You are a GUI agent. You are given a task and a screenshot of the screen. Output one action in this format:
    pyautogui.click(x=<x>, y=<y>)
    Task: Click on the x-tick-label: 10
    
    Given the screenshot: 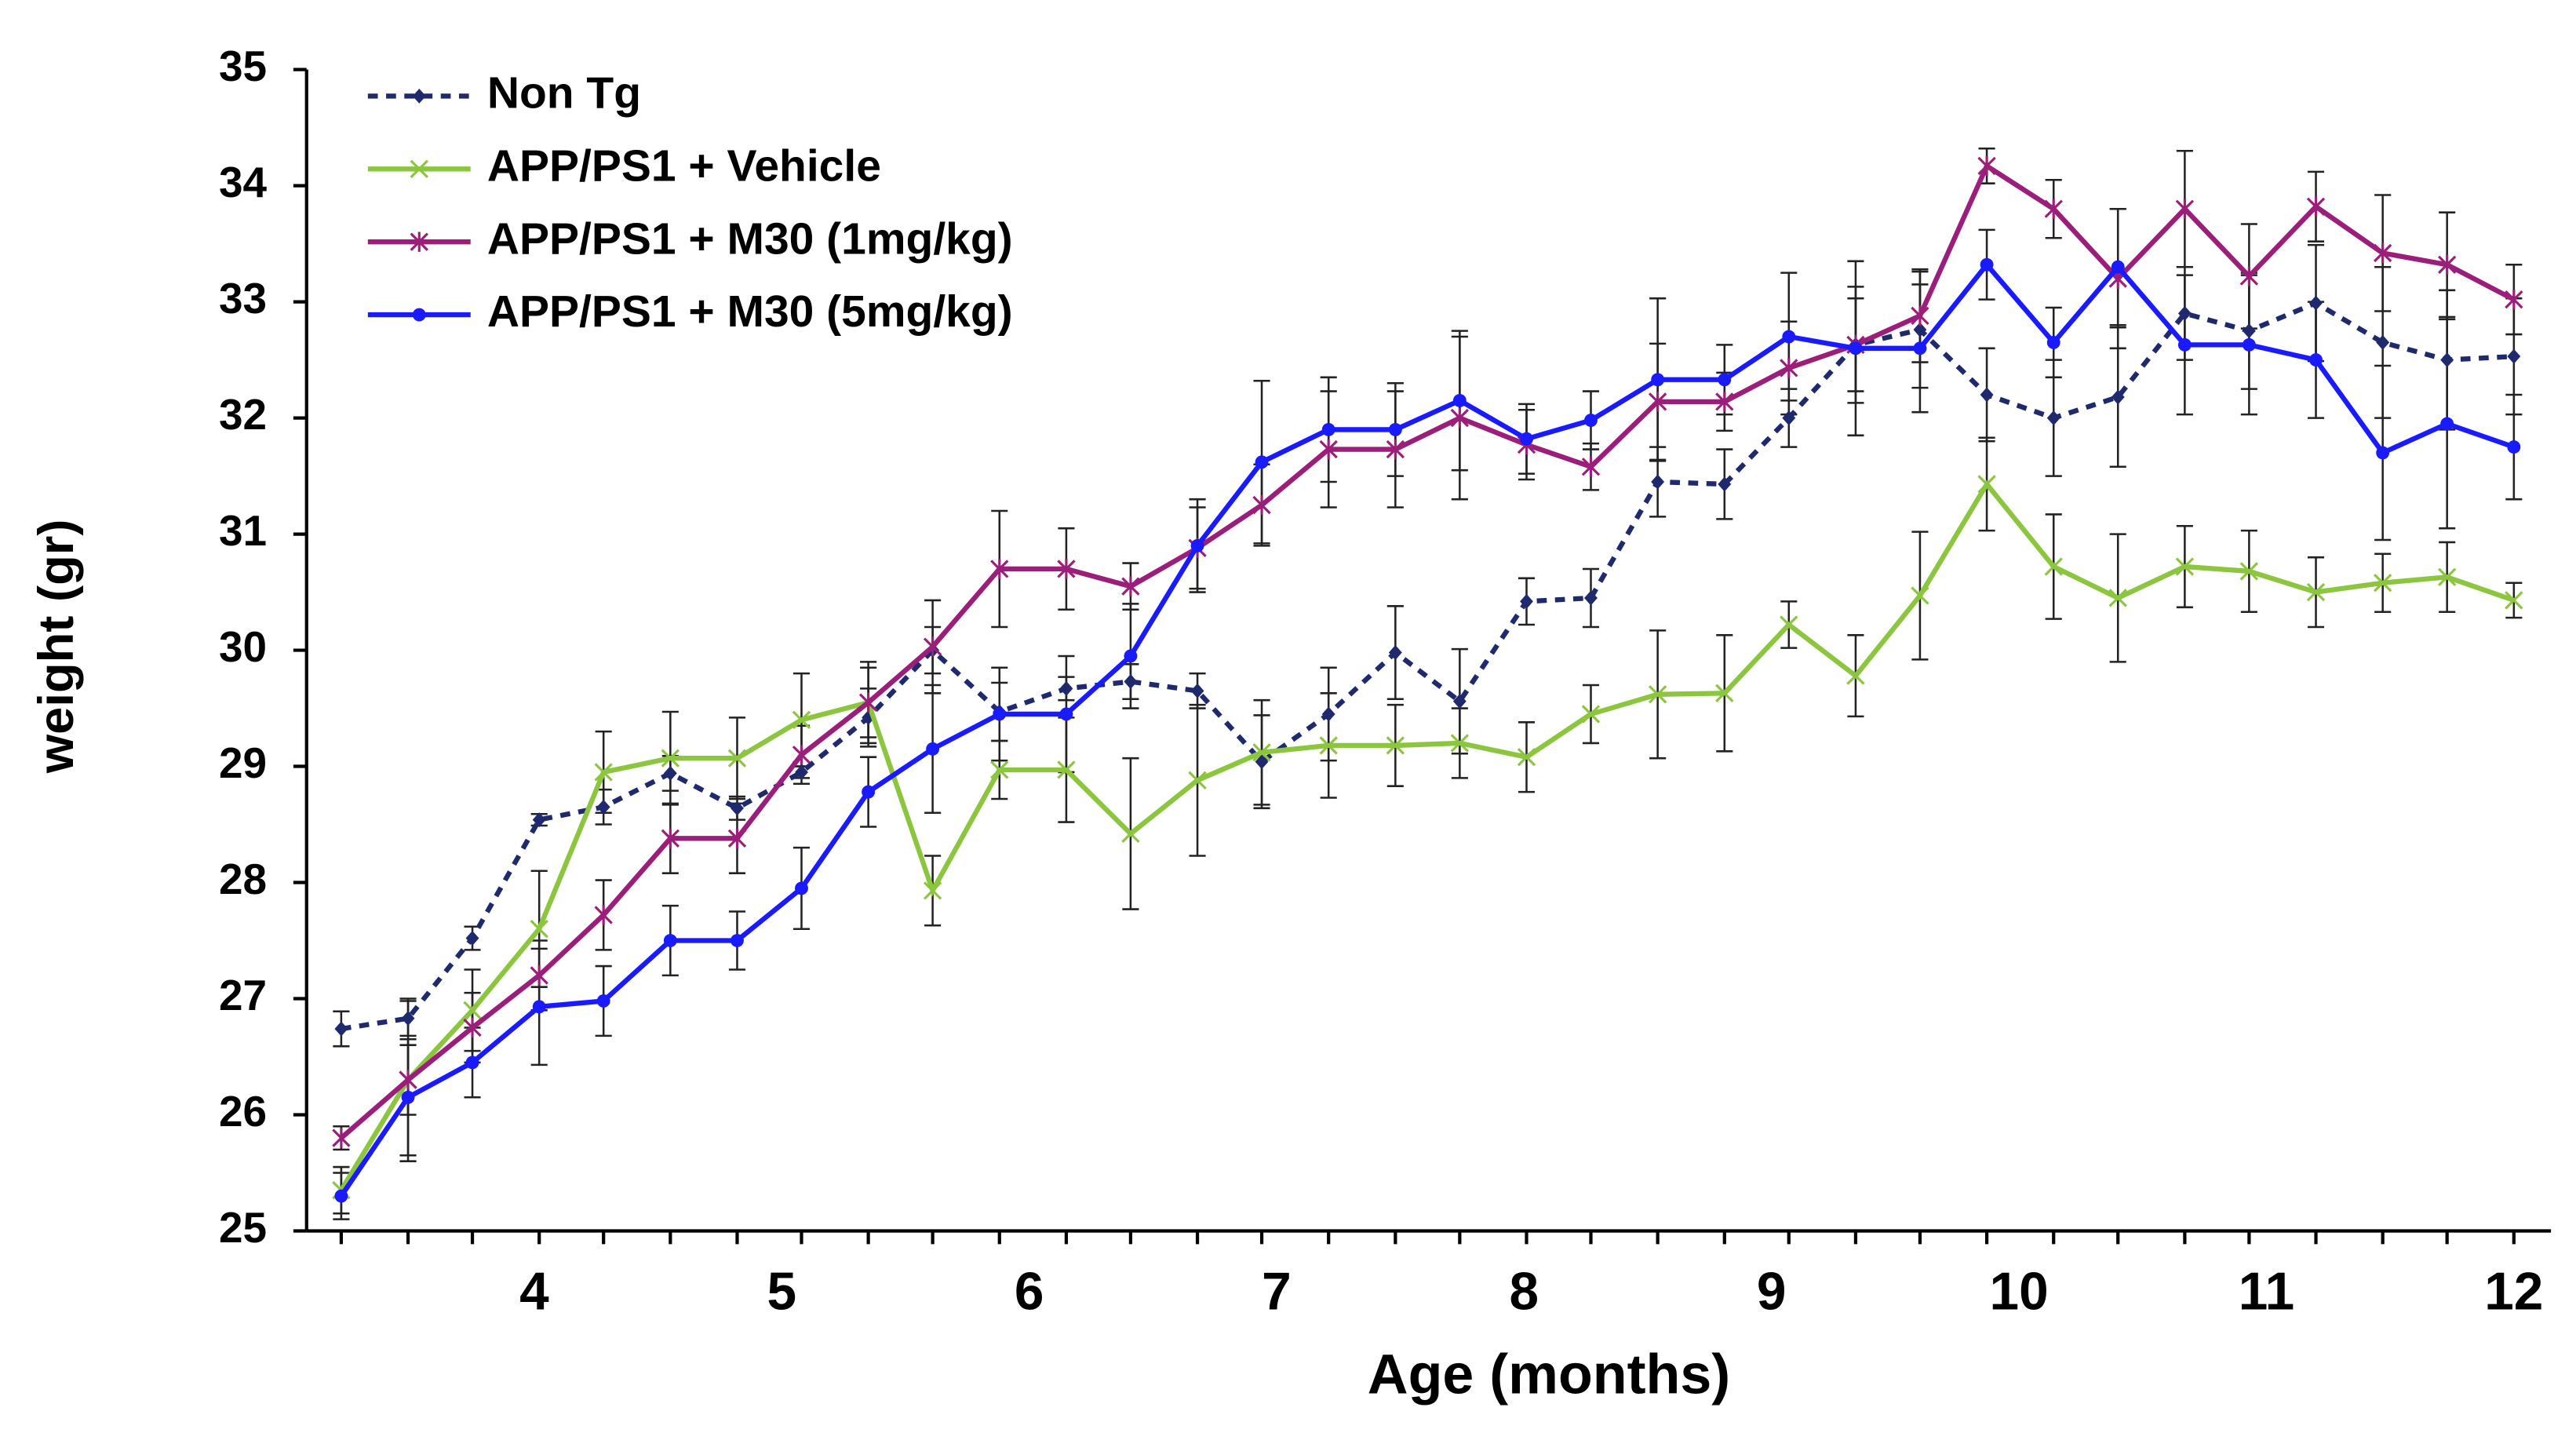 What is the action you would take?
    pyautogui.click(x=2019, y=1292)
    